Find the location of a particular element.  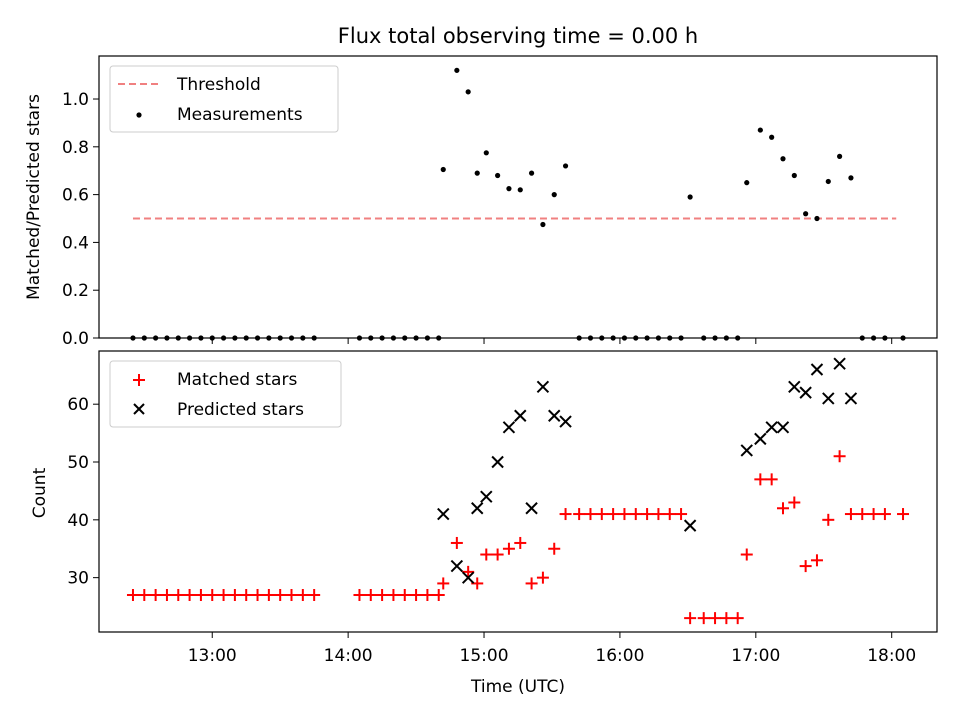

bottom-x-ticks: 13:00 14:00 15:00 16:00 17:00 18:00 is located at coordinates (552, 649).